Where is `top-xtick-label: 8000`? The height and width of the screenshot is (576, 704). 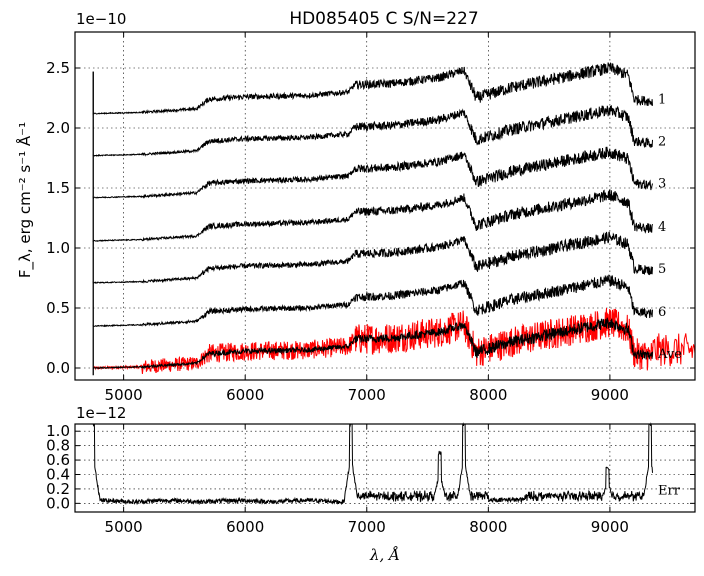 top-xtick-label: 8000 is located at coordinates (488, 395).